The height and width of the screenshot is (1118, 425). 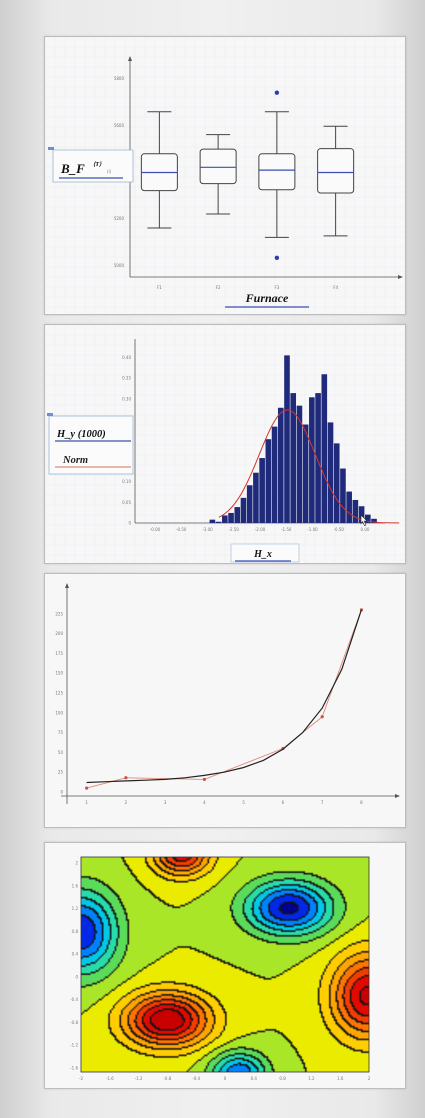 I want to click on contour-fill, so click(x=225, y=964).